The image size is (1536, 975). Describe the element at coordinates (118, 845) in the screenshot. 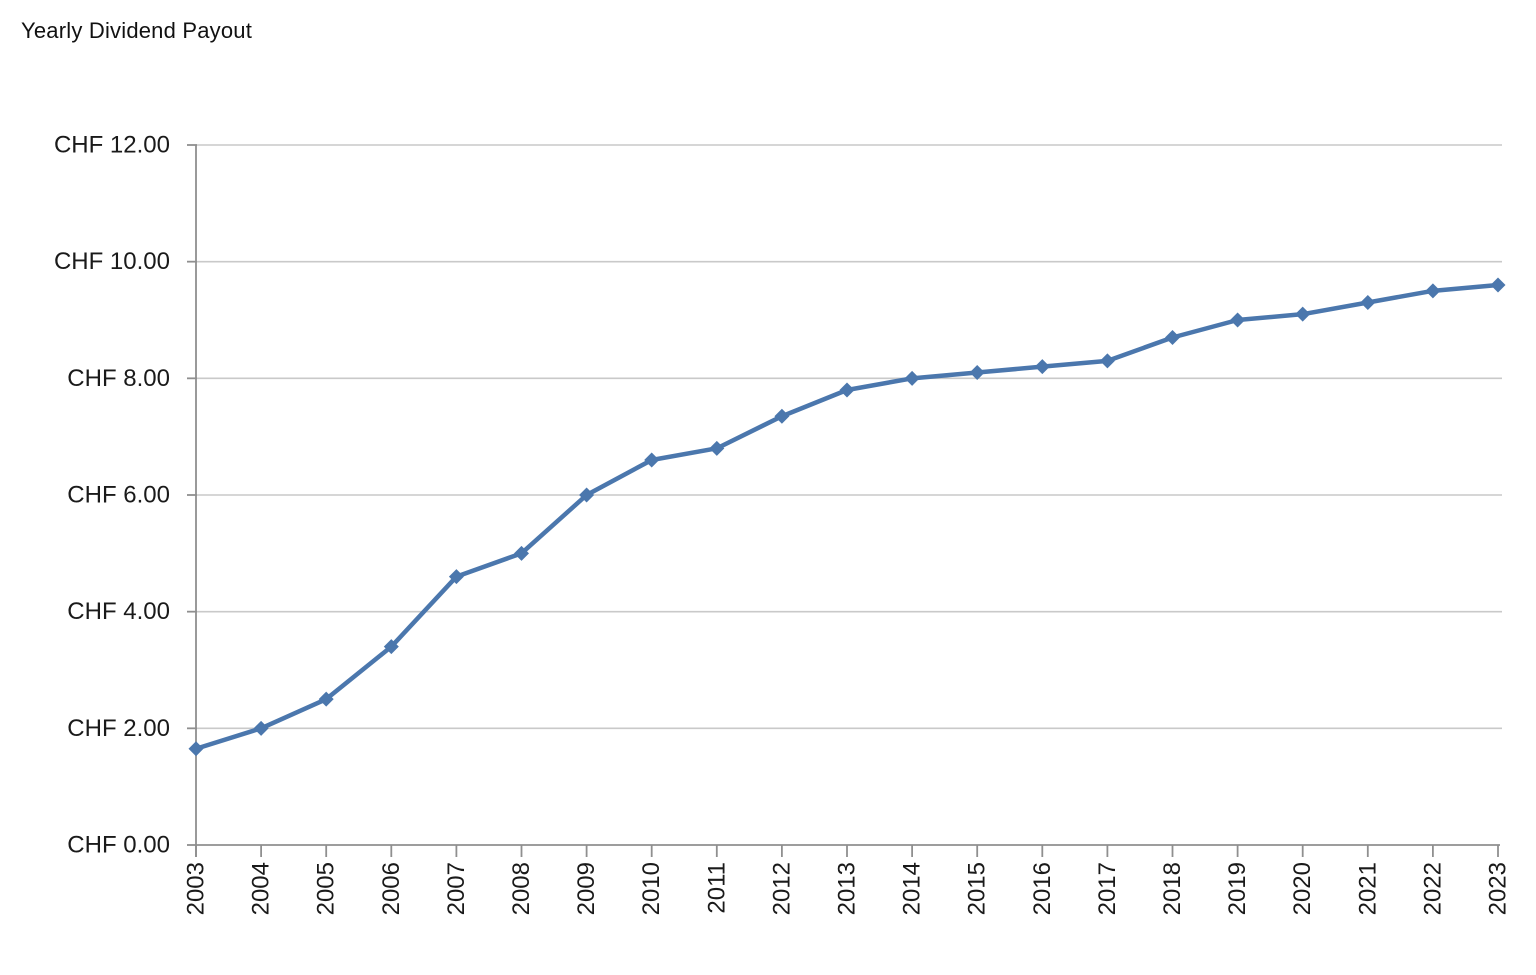

I see `y-axis-label: CHF 0.00` at that location.